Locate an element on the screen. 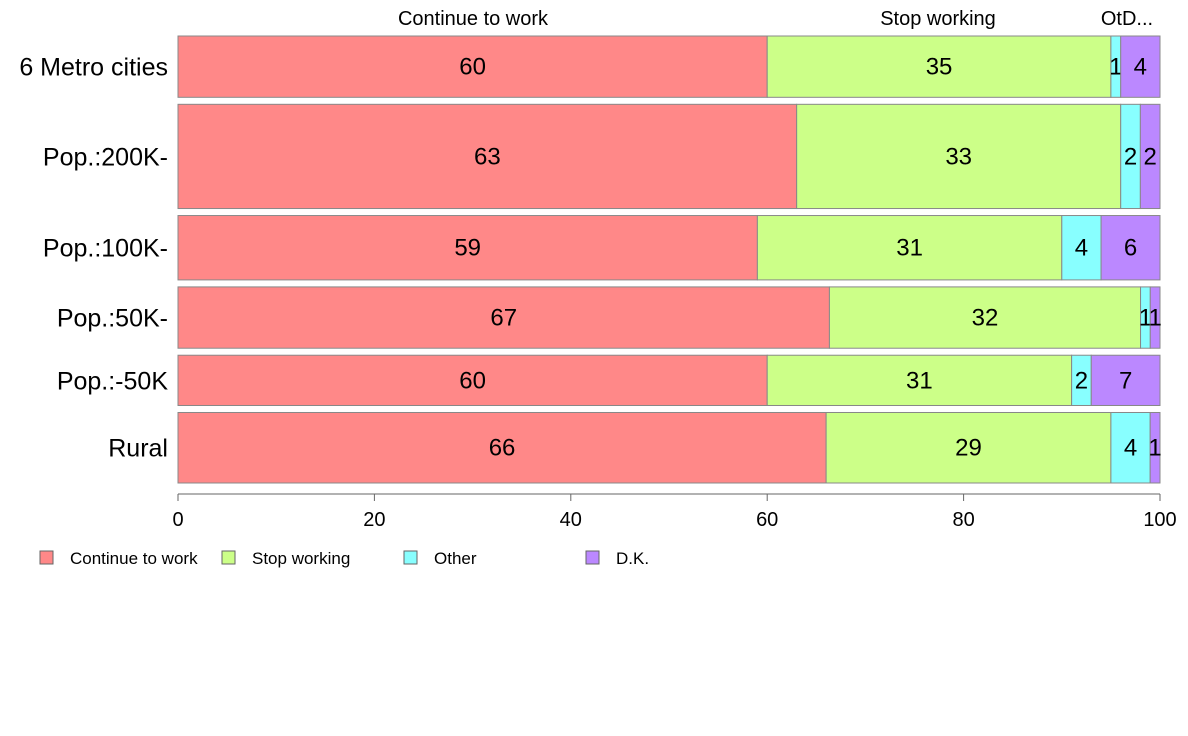 This screenshot has height=736, width=1188. x-tick-label: 0 is located at coordinates (177, 520).